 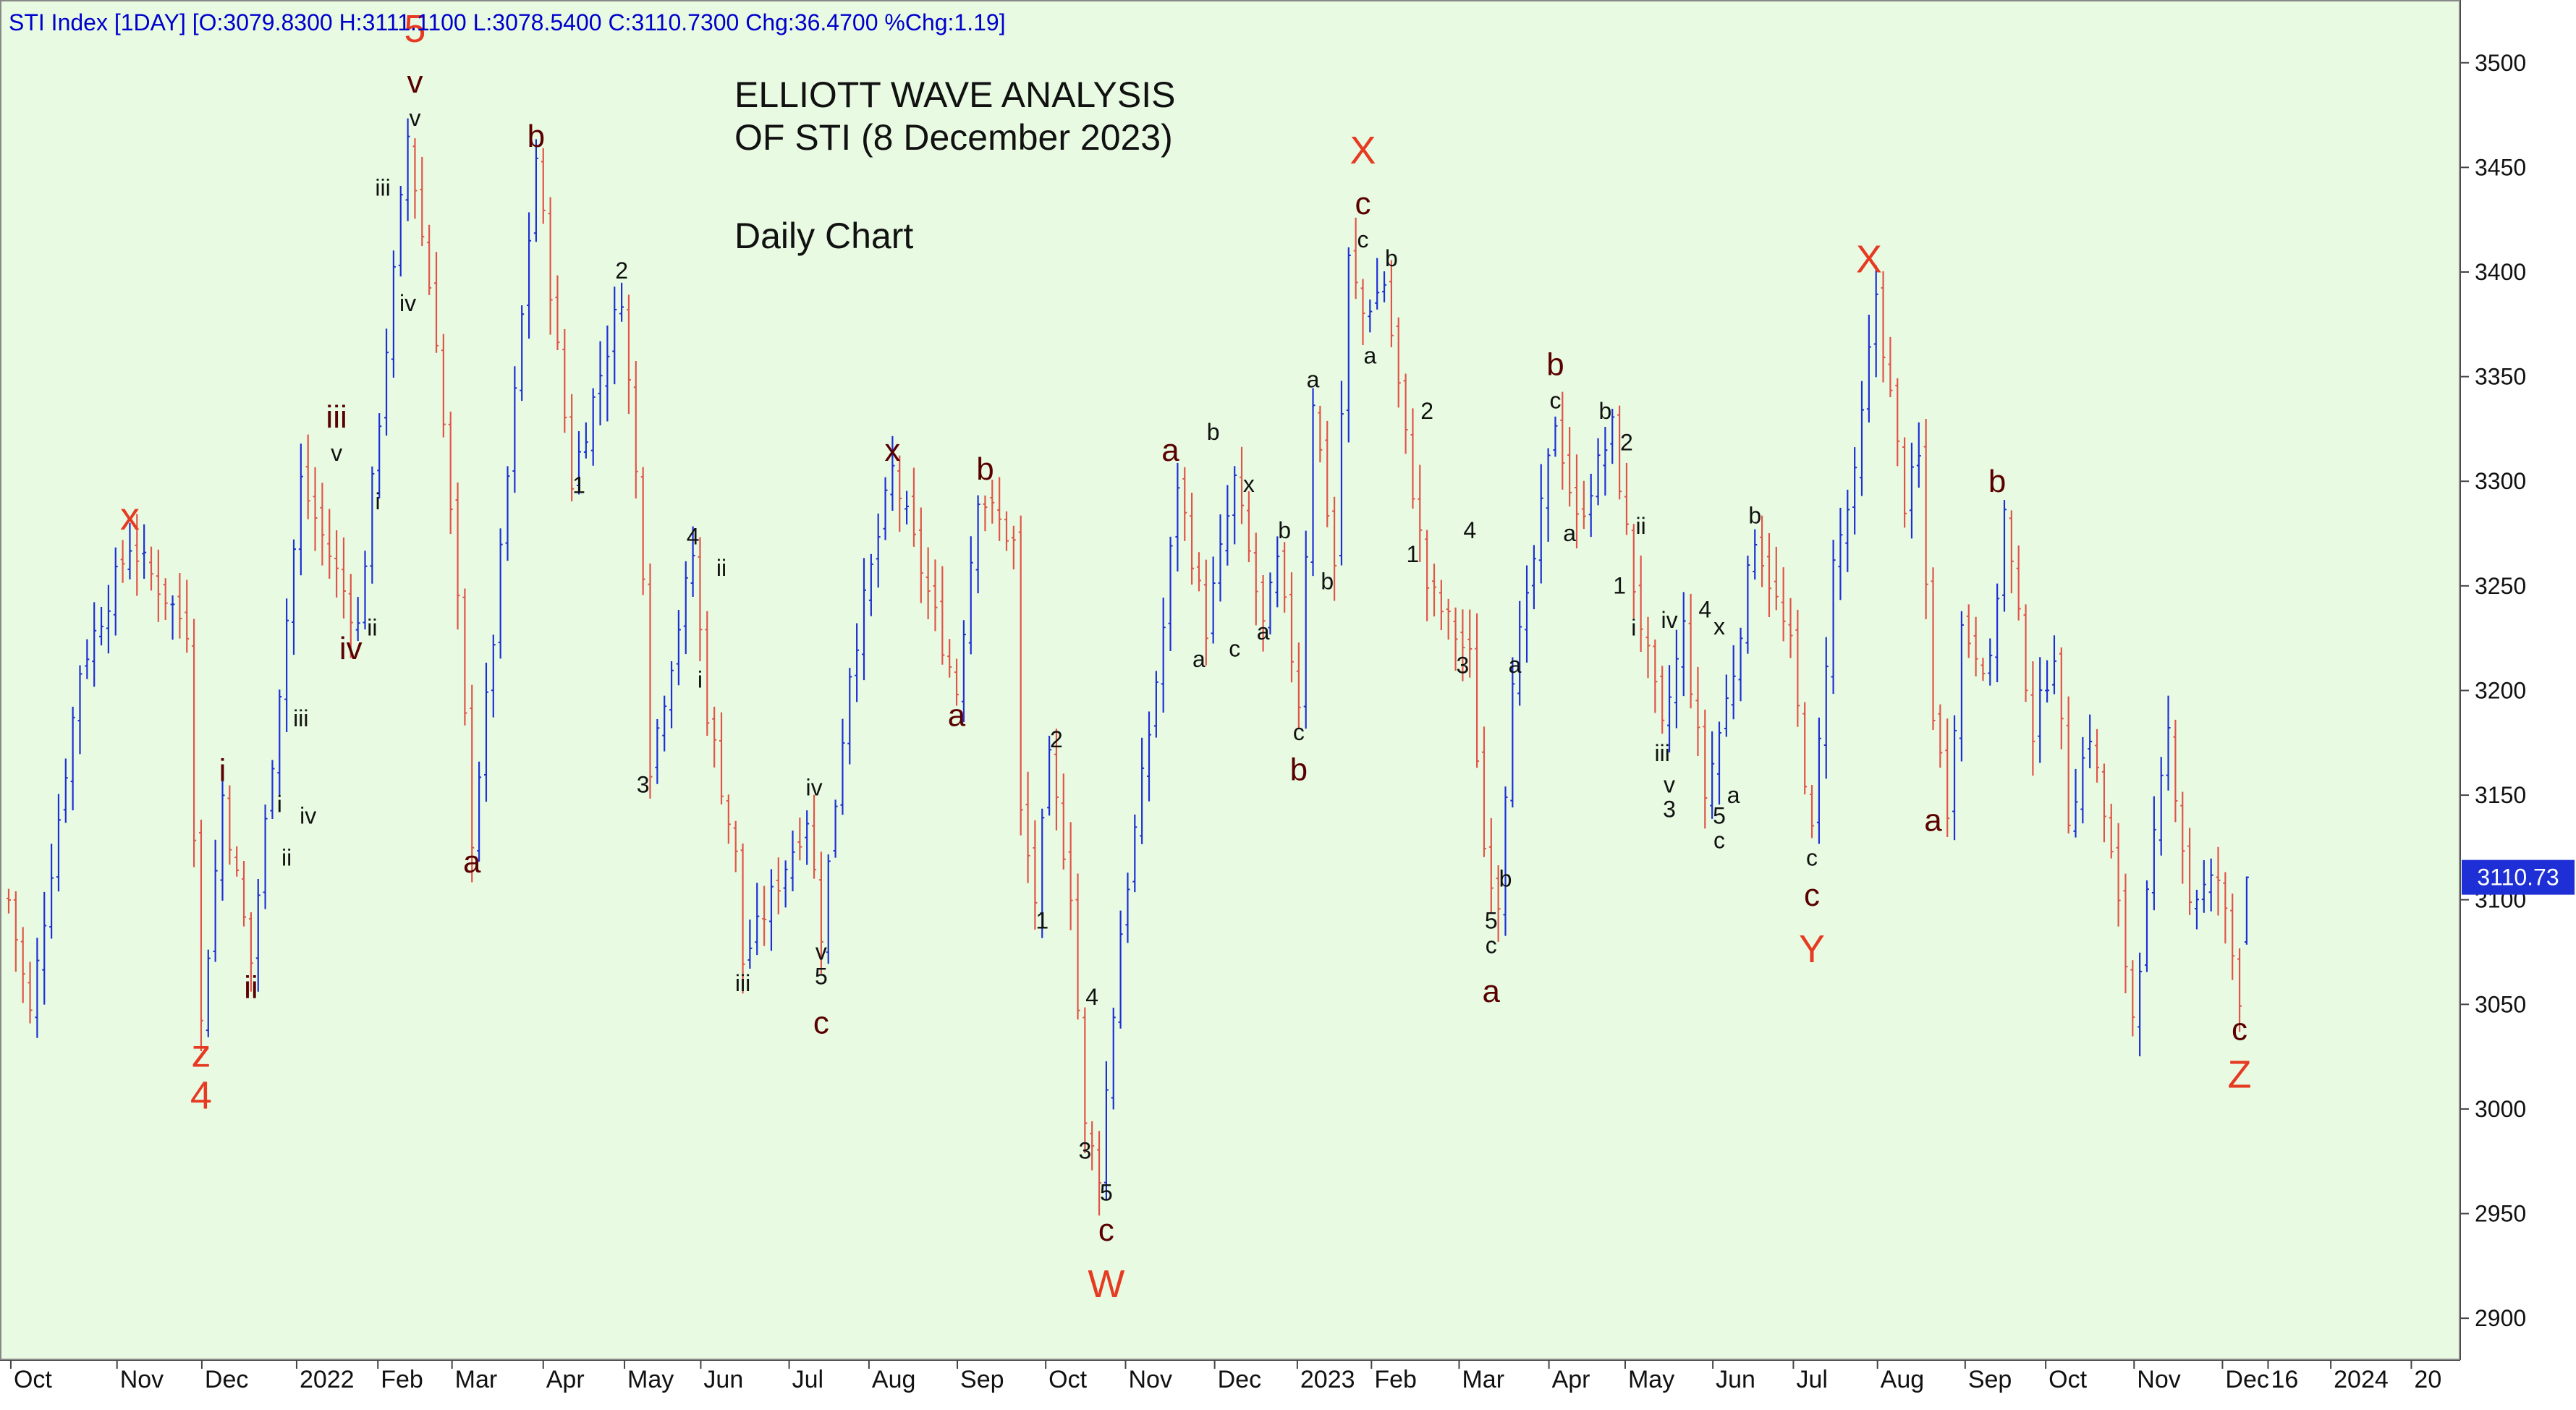 I want to click on wave-label: 5, so click(x=821, y=977).